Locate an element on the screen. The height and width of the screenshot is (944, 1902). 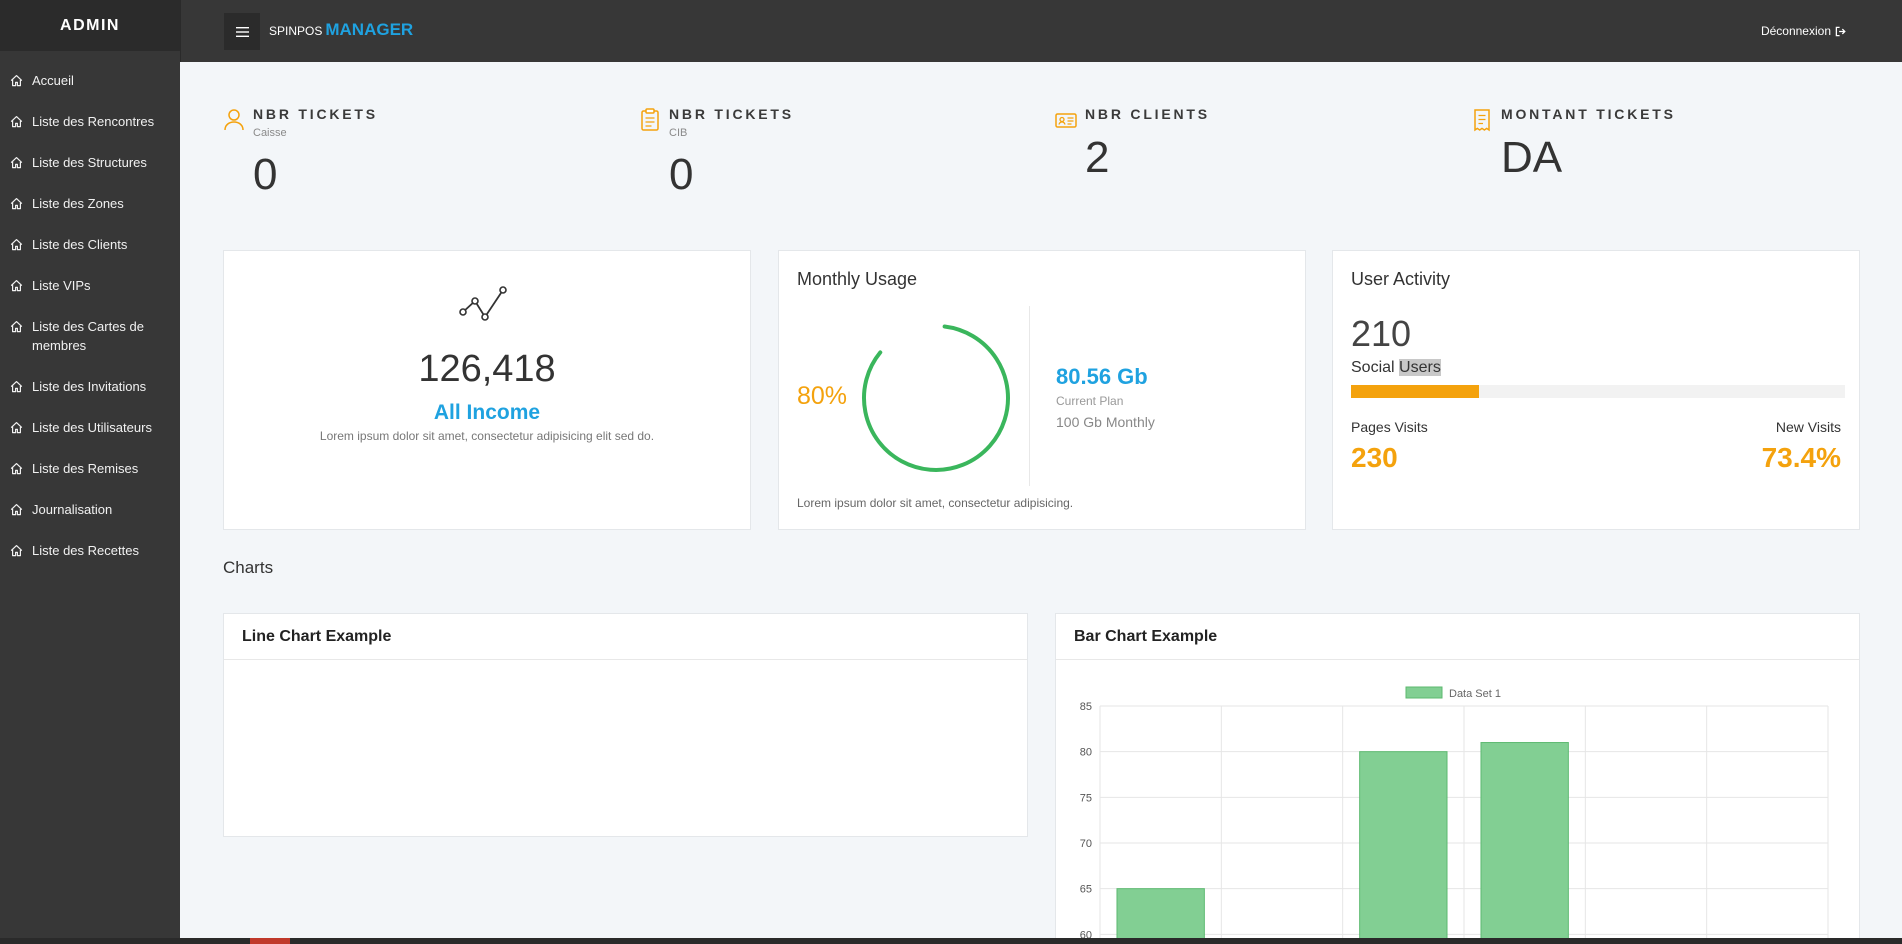
bar-chart-y-ticks: 55606570758085 is located at coordinates (1086, 821).